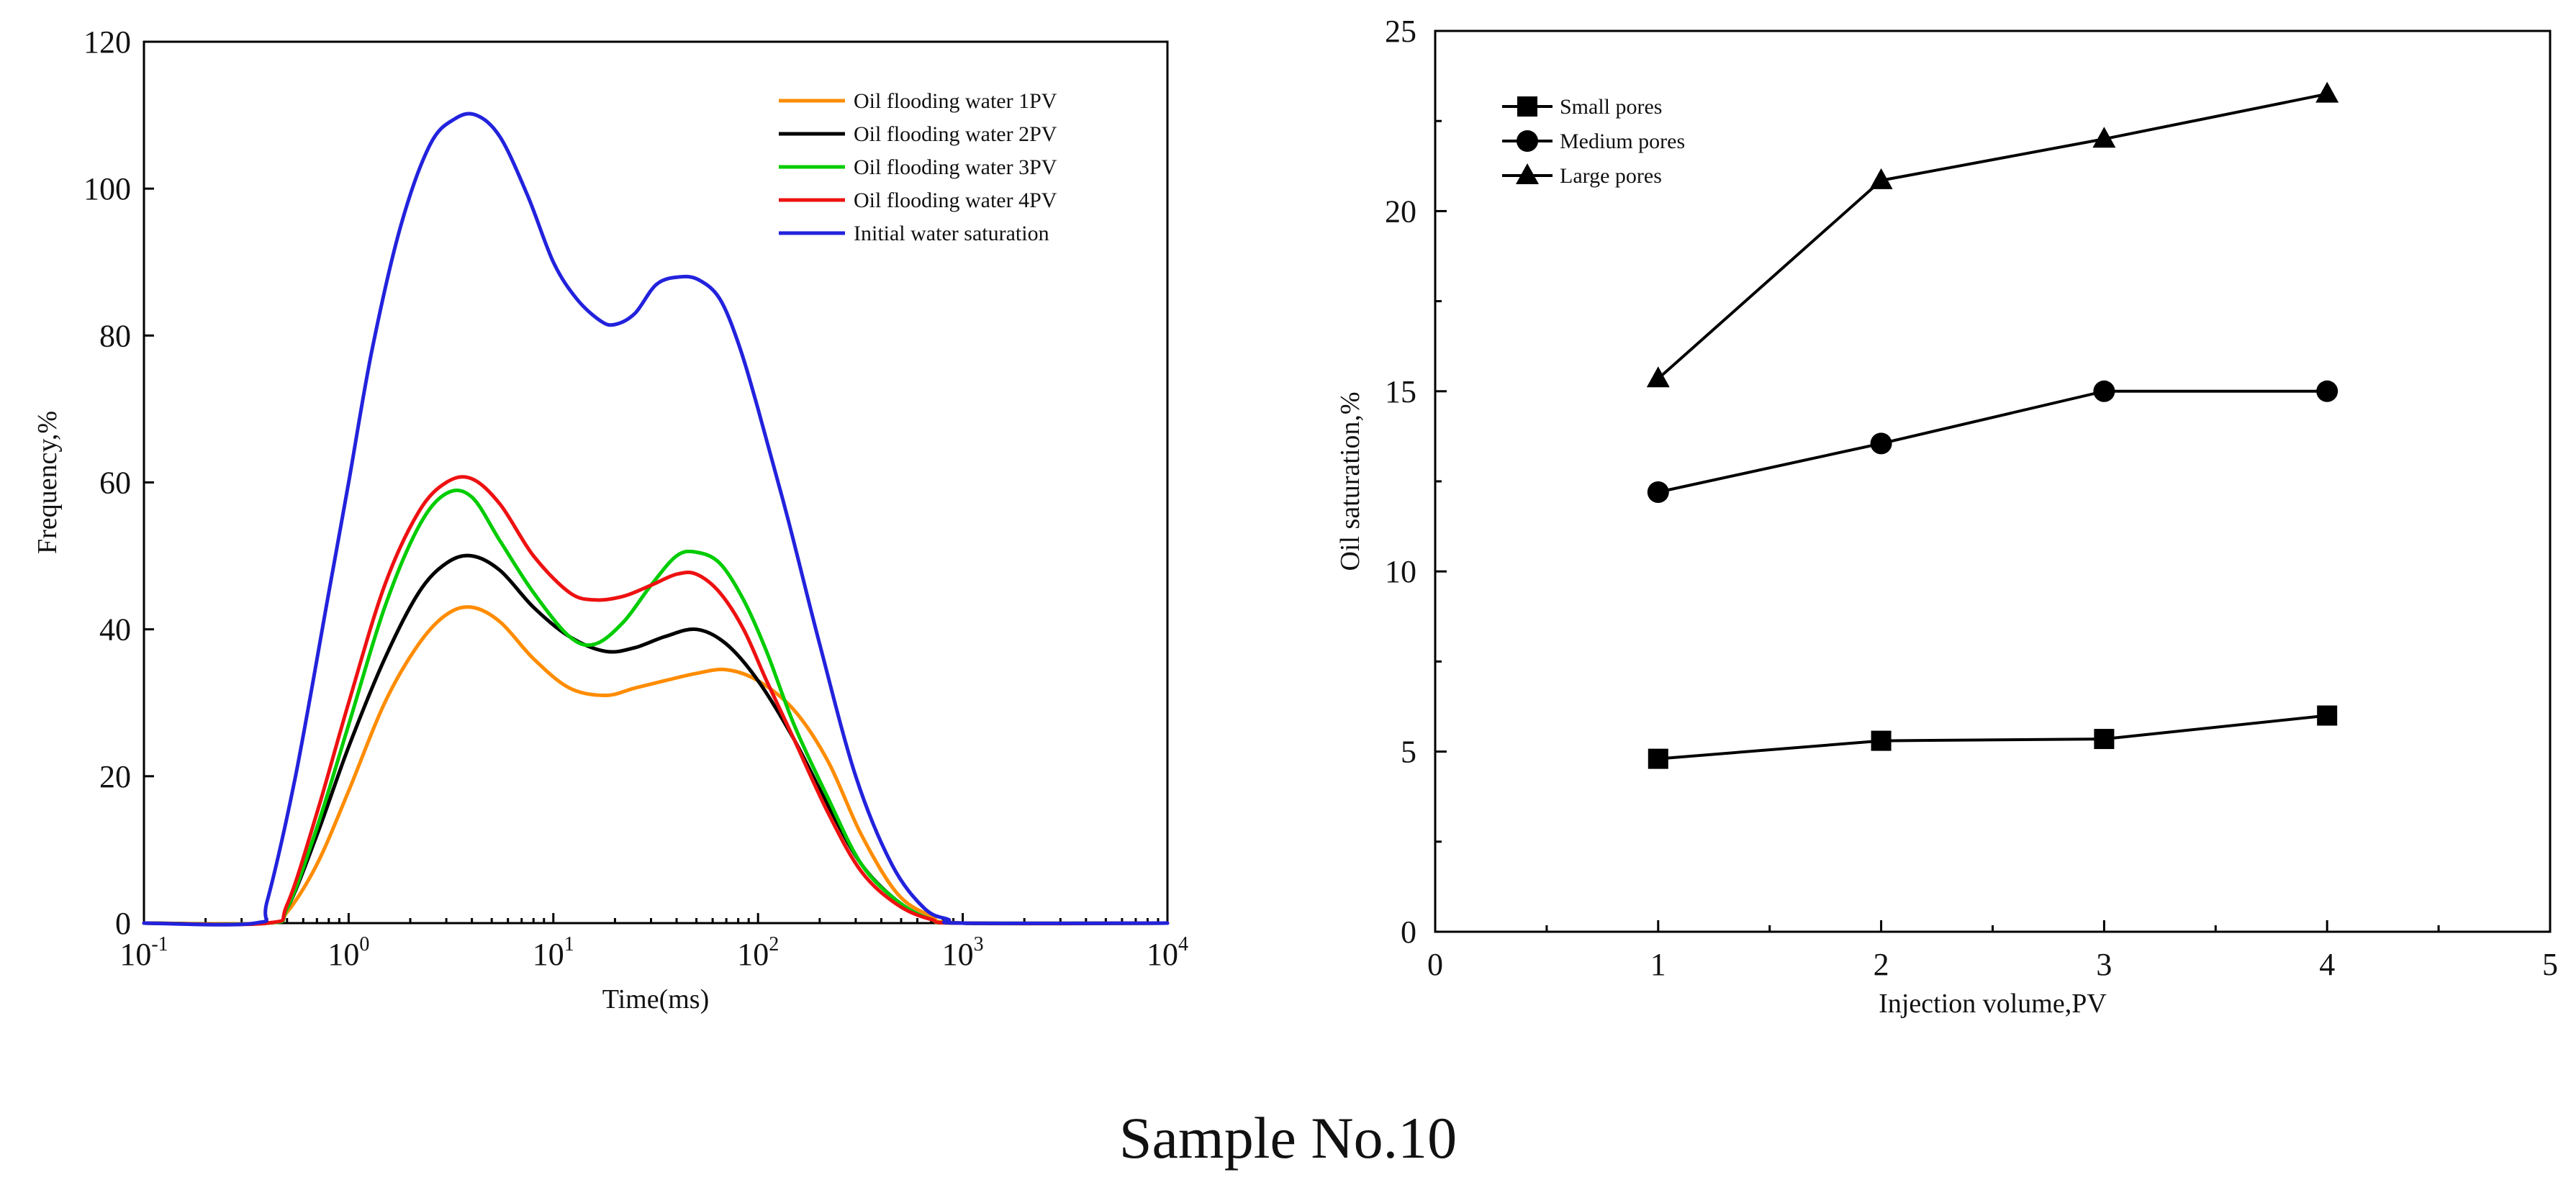 Image resolution: width=2576 pixels, height=1203 pixels. Describe the element at coordinates (1658, 965) in the screenshot. I see `x-tick-label: 1` at that location.